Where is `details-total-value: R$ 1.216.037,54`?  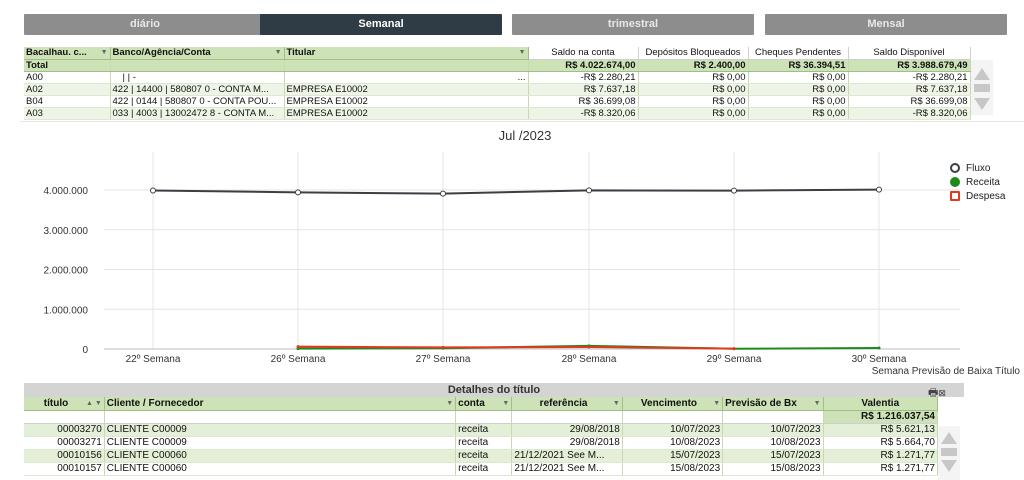
details-total-value: R$ 1.216.037,54 is located at coordinates (881, 417).